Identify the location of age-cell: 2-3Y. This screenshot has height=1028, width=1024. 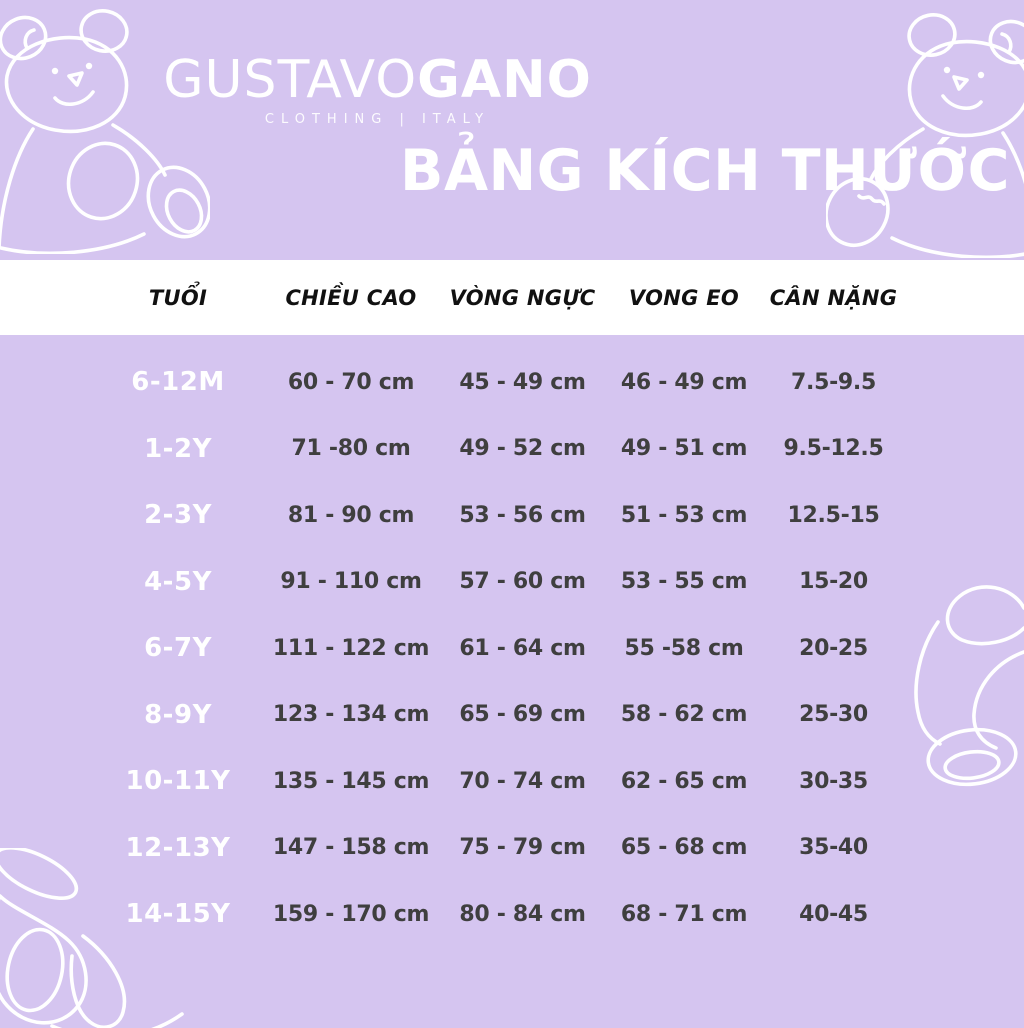
(178, 515).